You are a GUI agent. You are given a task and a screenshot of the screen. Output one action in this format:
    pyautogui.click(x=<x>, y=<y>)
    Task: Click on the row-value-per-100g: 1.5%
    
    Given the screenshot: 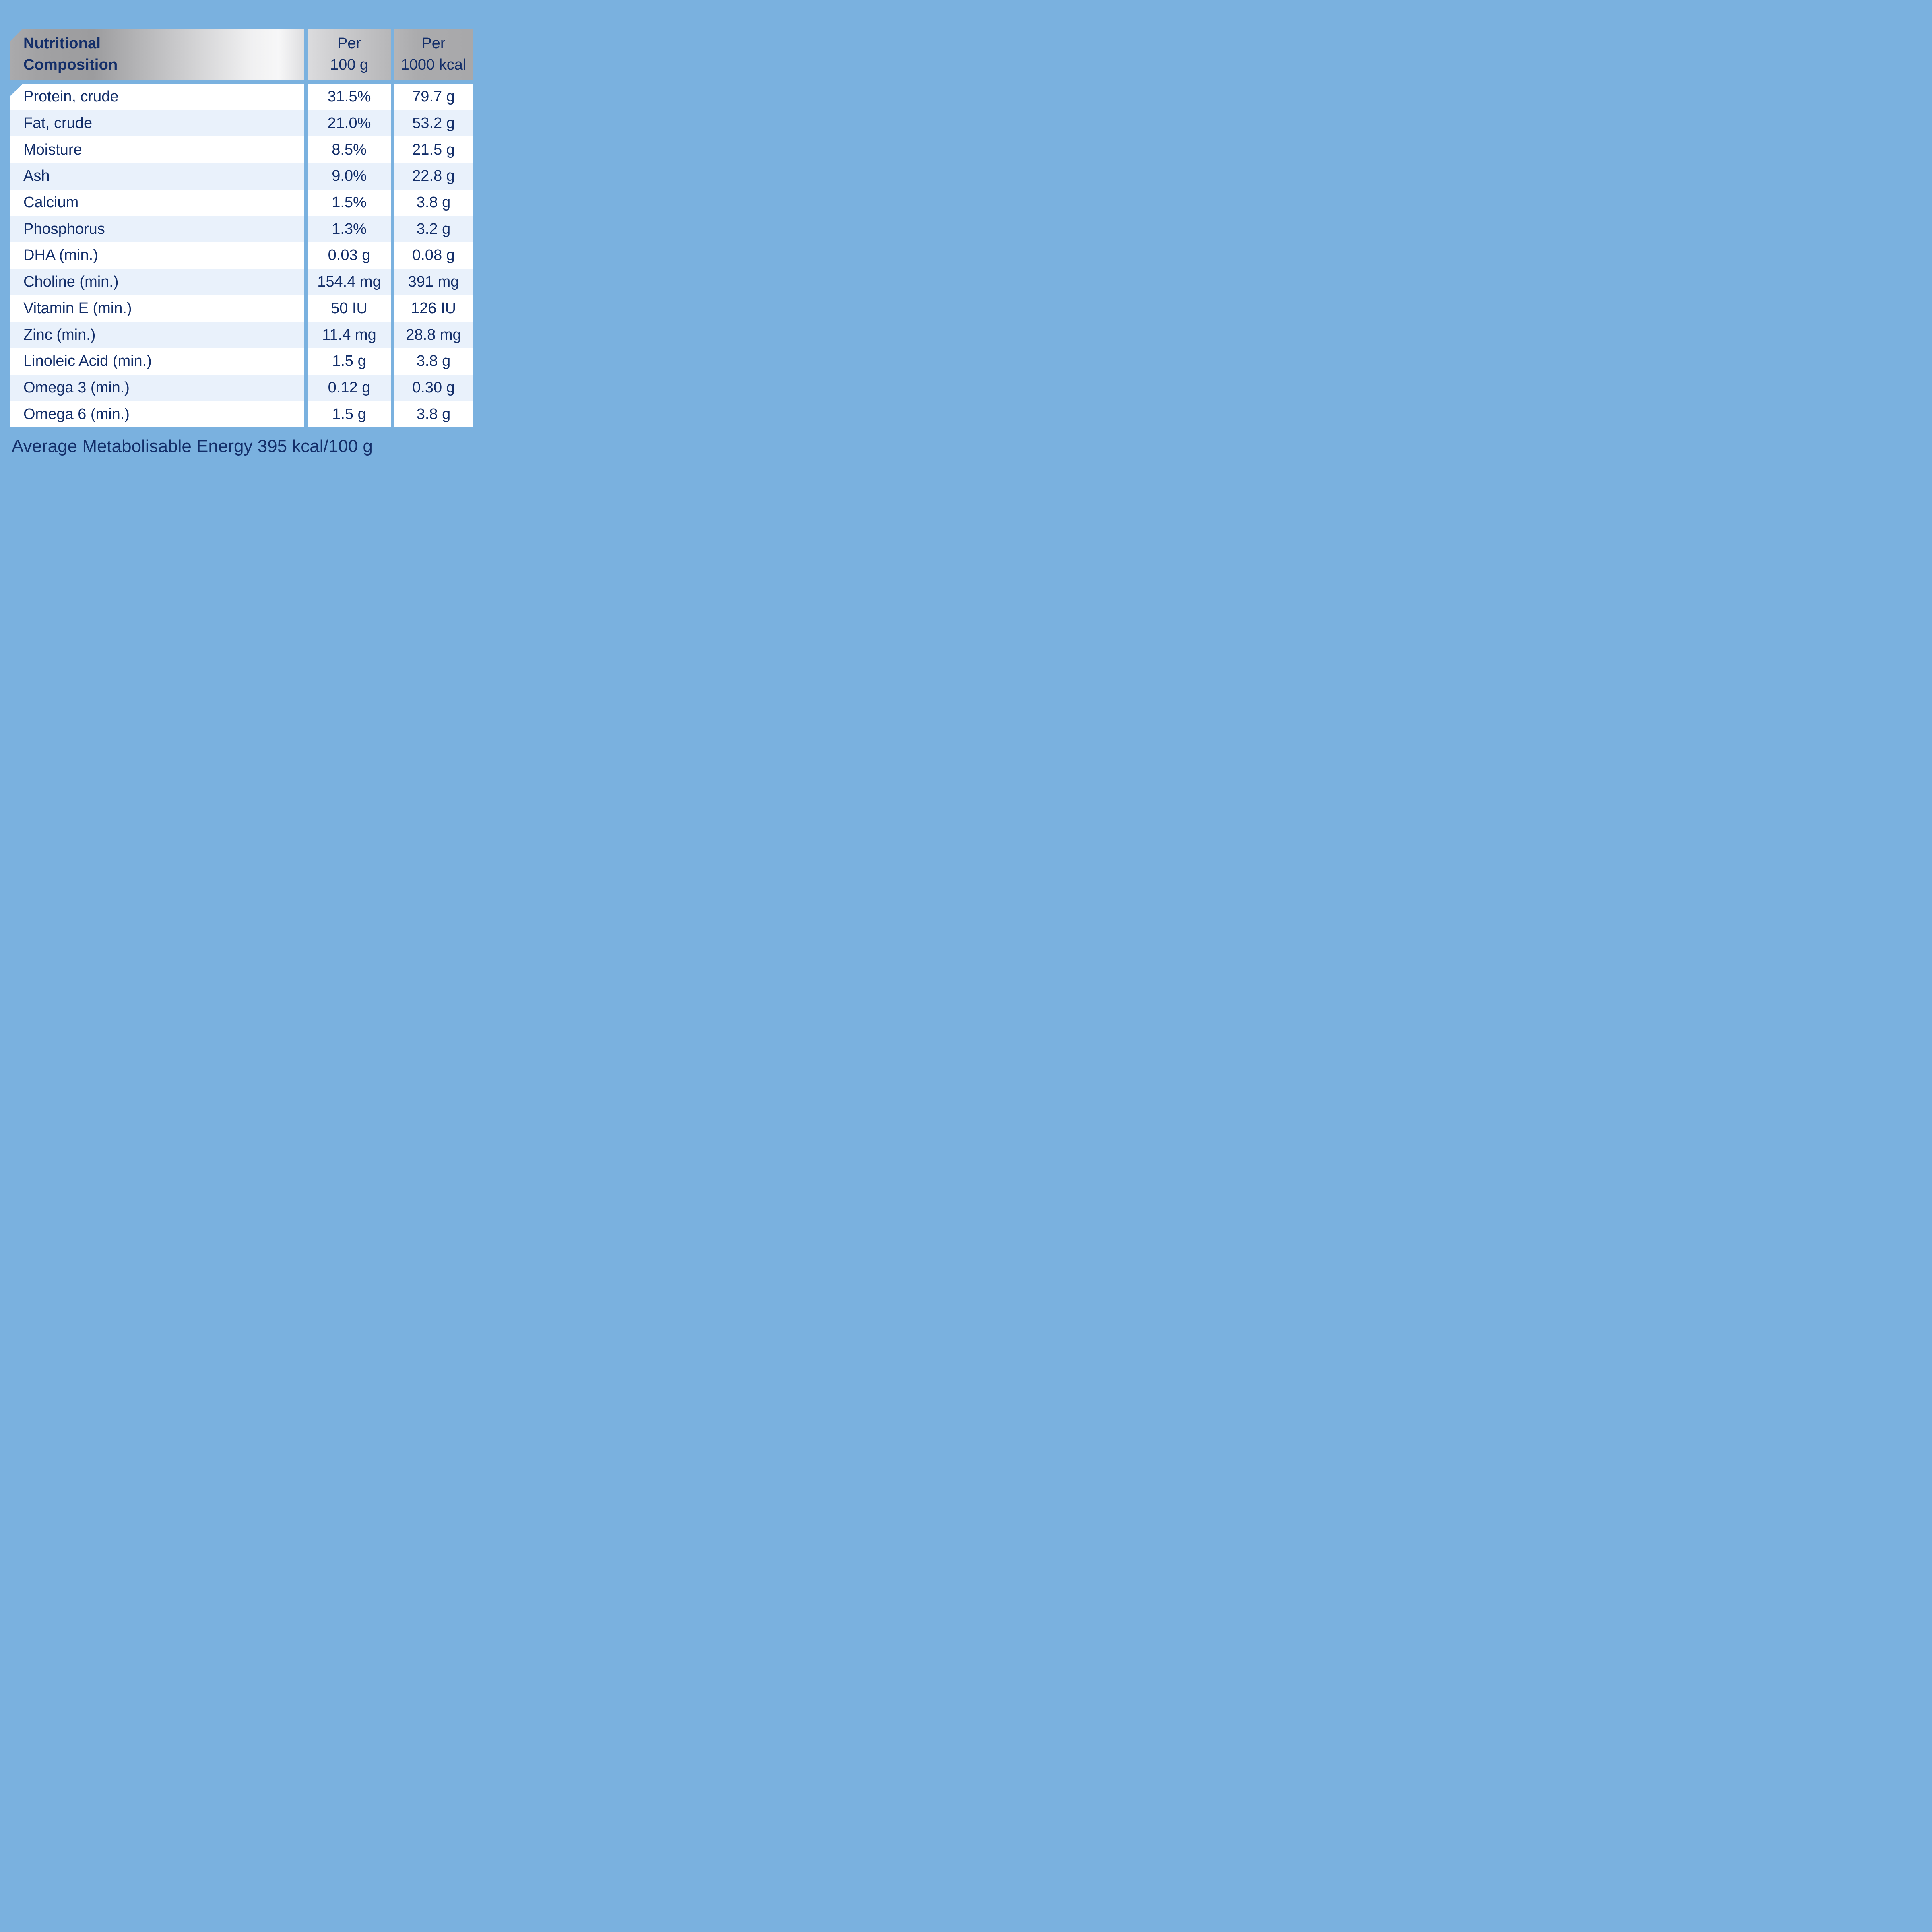 What is the action you would take?
    pyautogui.click(x=349, y=202)
    